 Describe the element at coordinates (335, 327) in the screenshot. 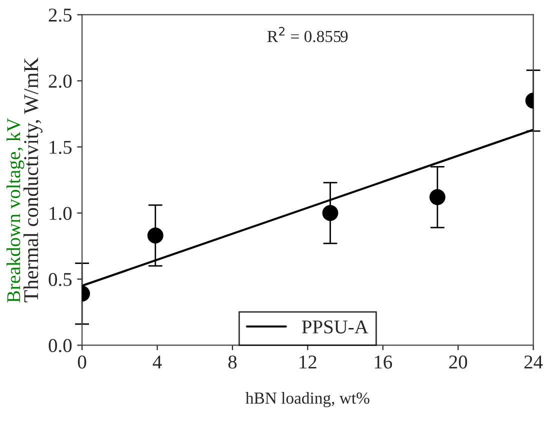

I see `legend-label: PPSU-A` at that location.